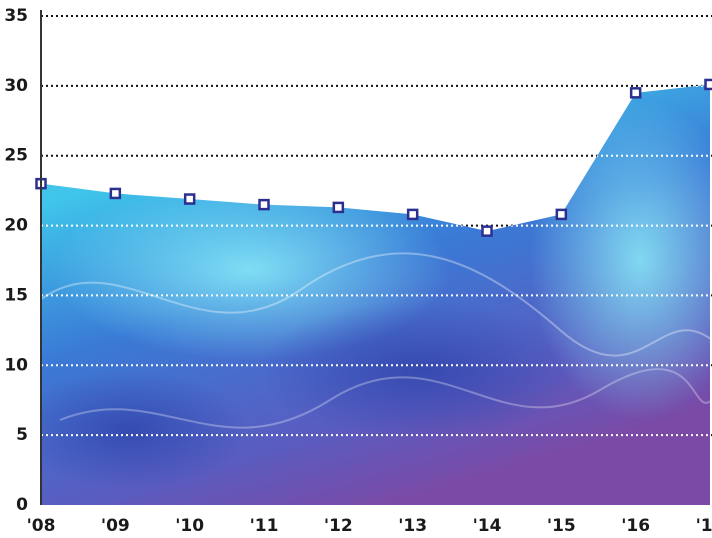 The image size is (712, 538). What do you see at coordinates (264, 526) in the screenshot?
I see `x-tick-label: '11` at bounding box center [264, 526].